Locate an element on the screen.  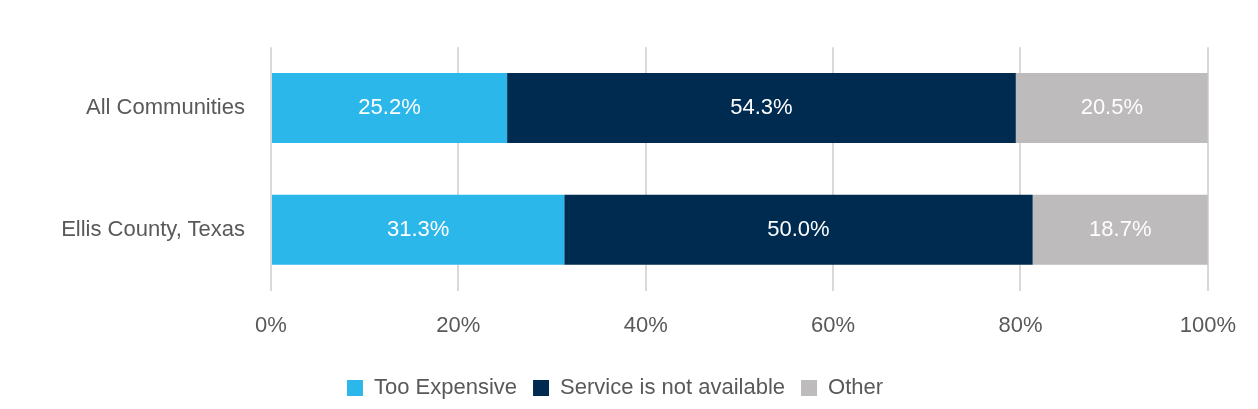
data-label: 20.5% is located at coordinates (1112, 107).